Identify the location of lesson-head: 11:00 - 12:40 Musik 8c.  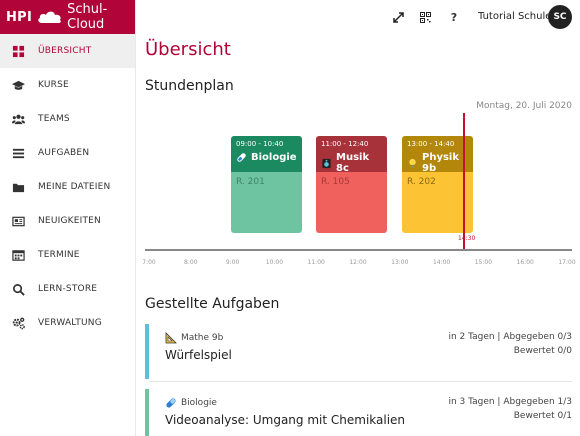
(351, 155).